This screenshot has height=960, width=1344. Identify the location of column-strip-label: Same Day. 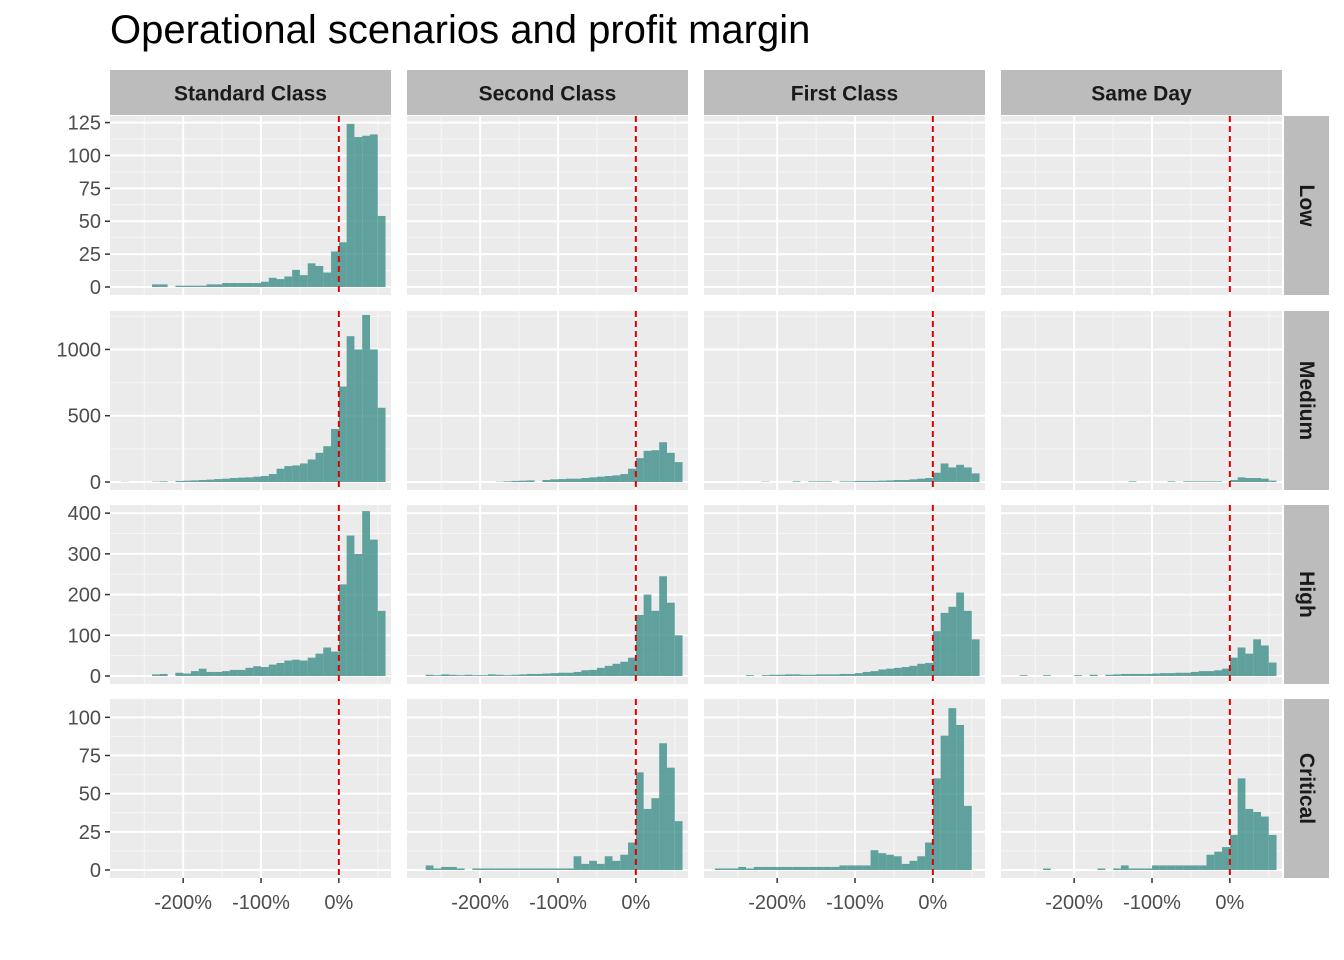
(1141, 94).